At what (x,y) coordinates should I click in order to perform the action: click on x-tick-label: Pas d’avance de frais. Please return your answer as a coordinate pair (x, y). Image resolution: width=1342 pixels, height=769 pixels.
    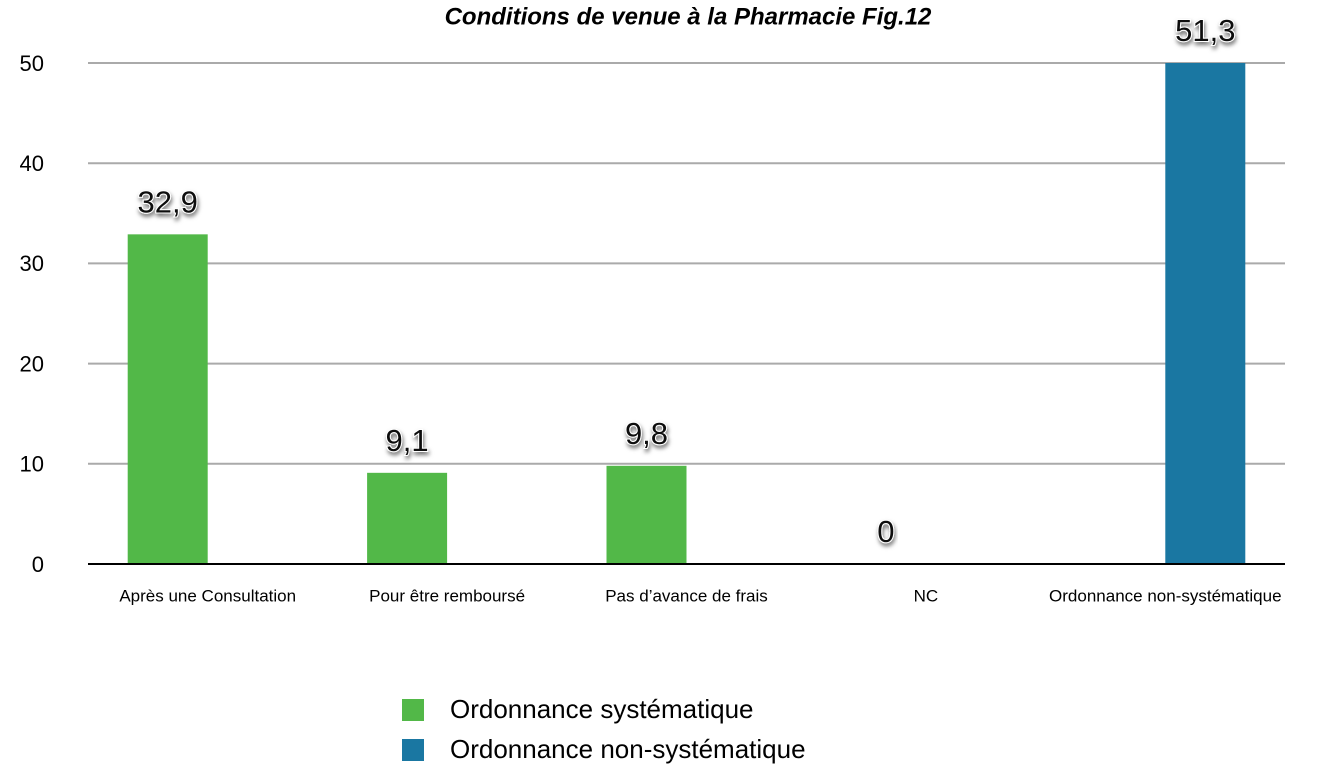
    Looking at the image, I should click on (686, 595).